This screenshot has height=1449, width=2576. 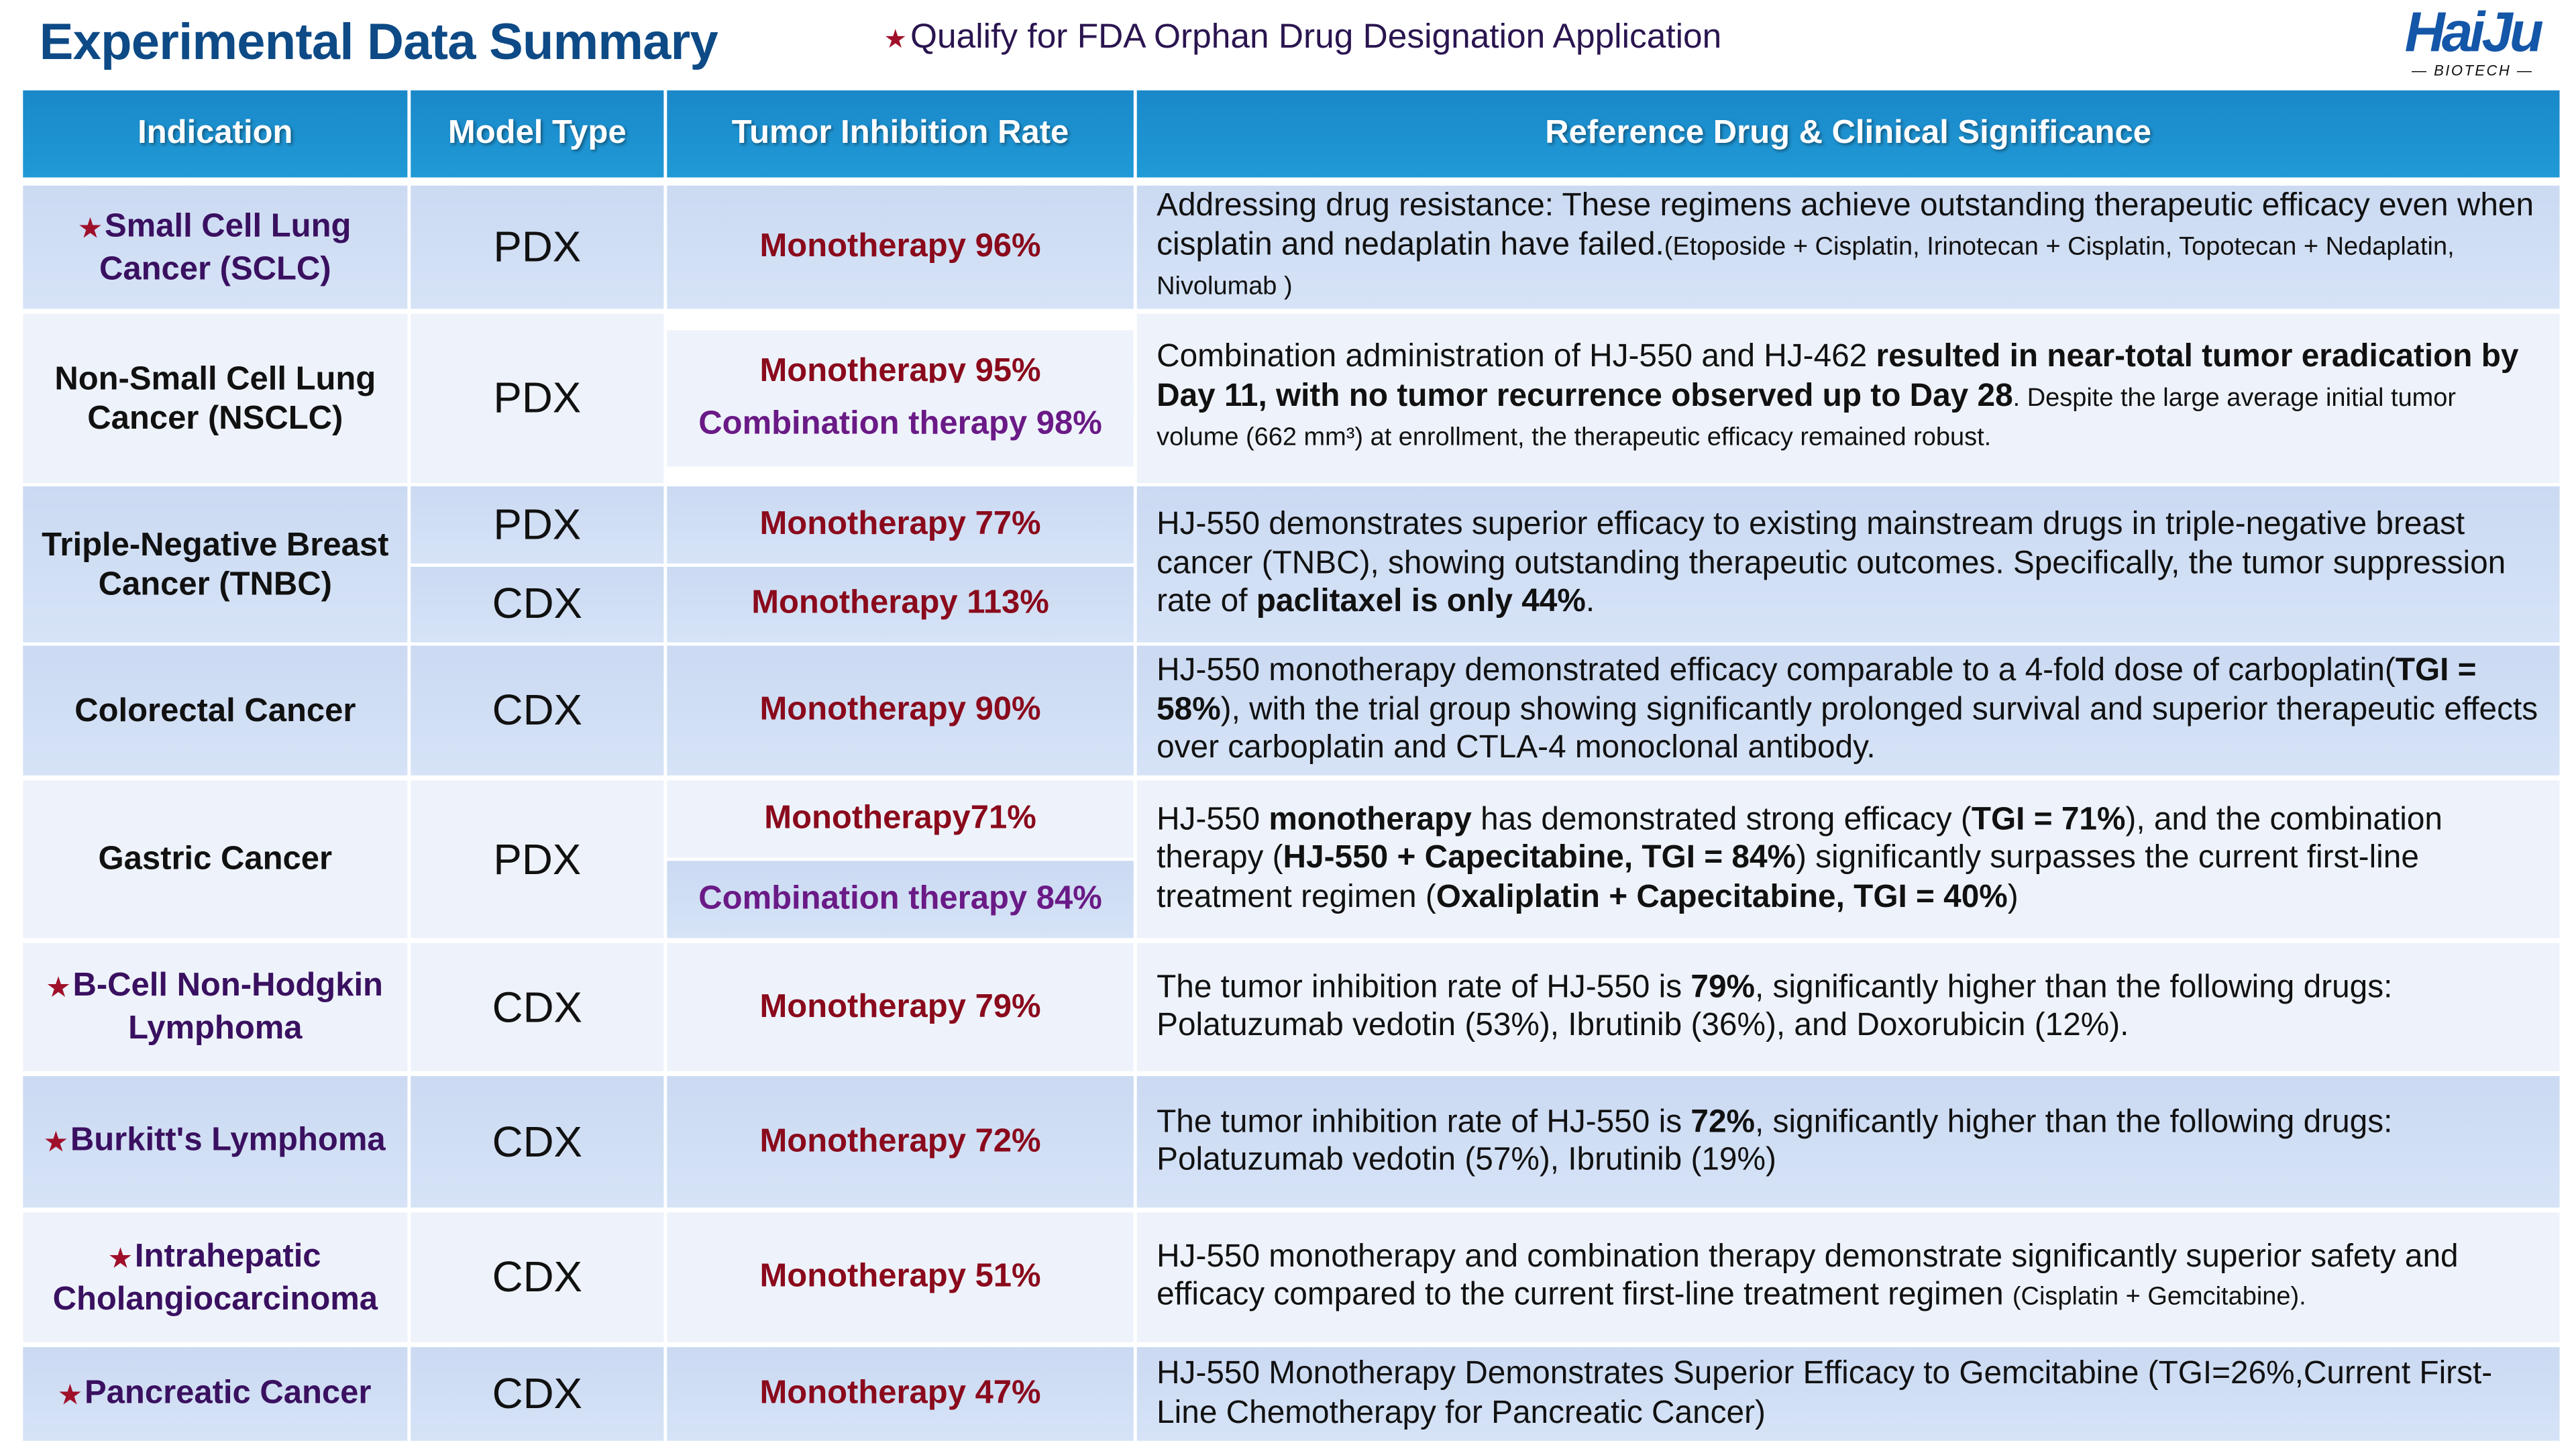 I want to click on text-segment: paclitaxel is only 44%, so click(x=1421, y=602).